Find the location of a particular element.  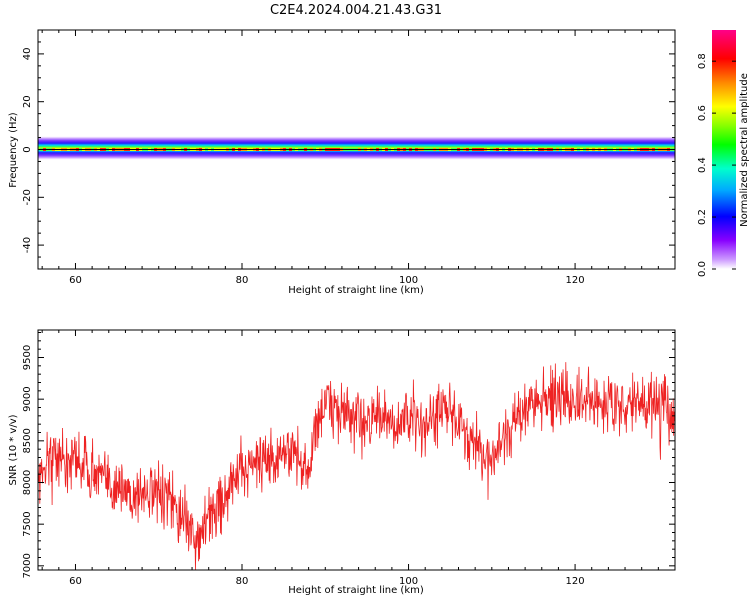

snr-y-axis-label: SNR (10 * v/v) is located at coordinates (13, 449).